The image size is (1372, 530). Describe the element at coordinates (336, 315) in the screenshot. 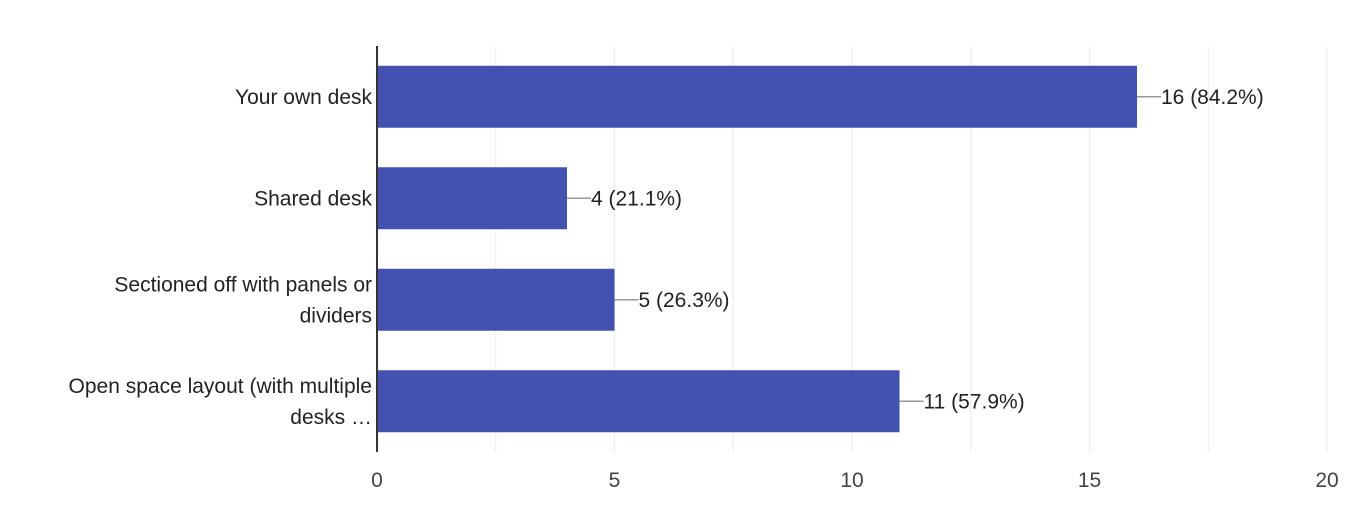

I see `category-label: dividers` at that location.